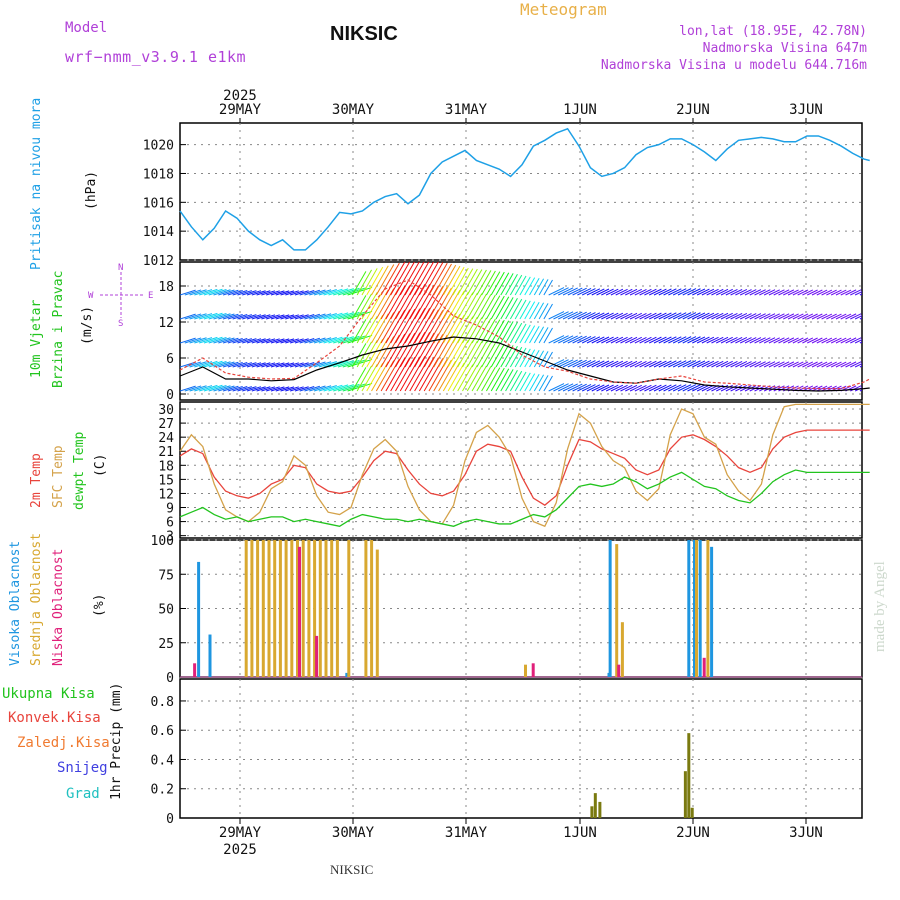 Image resolution: width=900 pixels, height=900 pixels. Describe the element at coordinates (733, 65) in the screenshot. I see `model-altitude-info: Nadmorska Visina u modelu 644.716m` at that location.